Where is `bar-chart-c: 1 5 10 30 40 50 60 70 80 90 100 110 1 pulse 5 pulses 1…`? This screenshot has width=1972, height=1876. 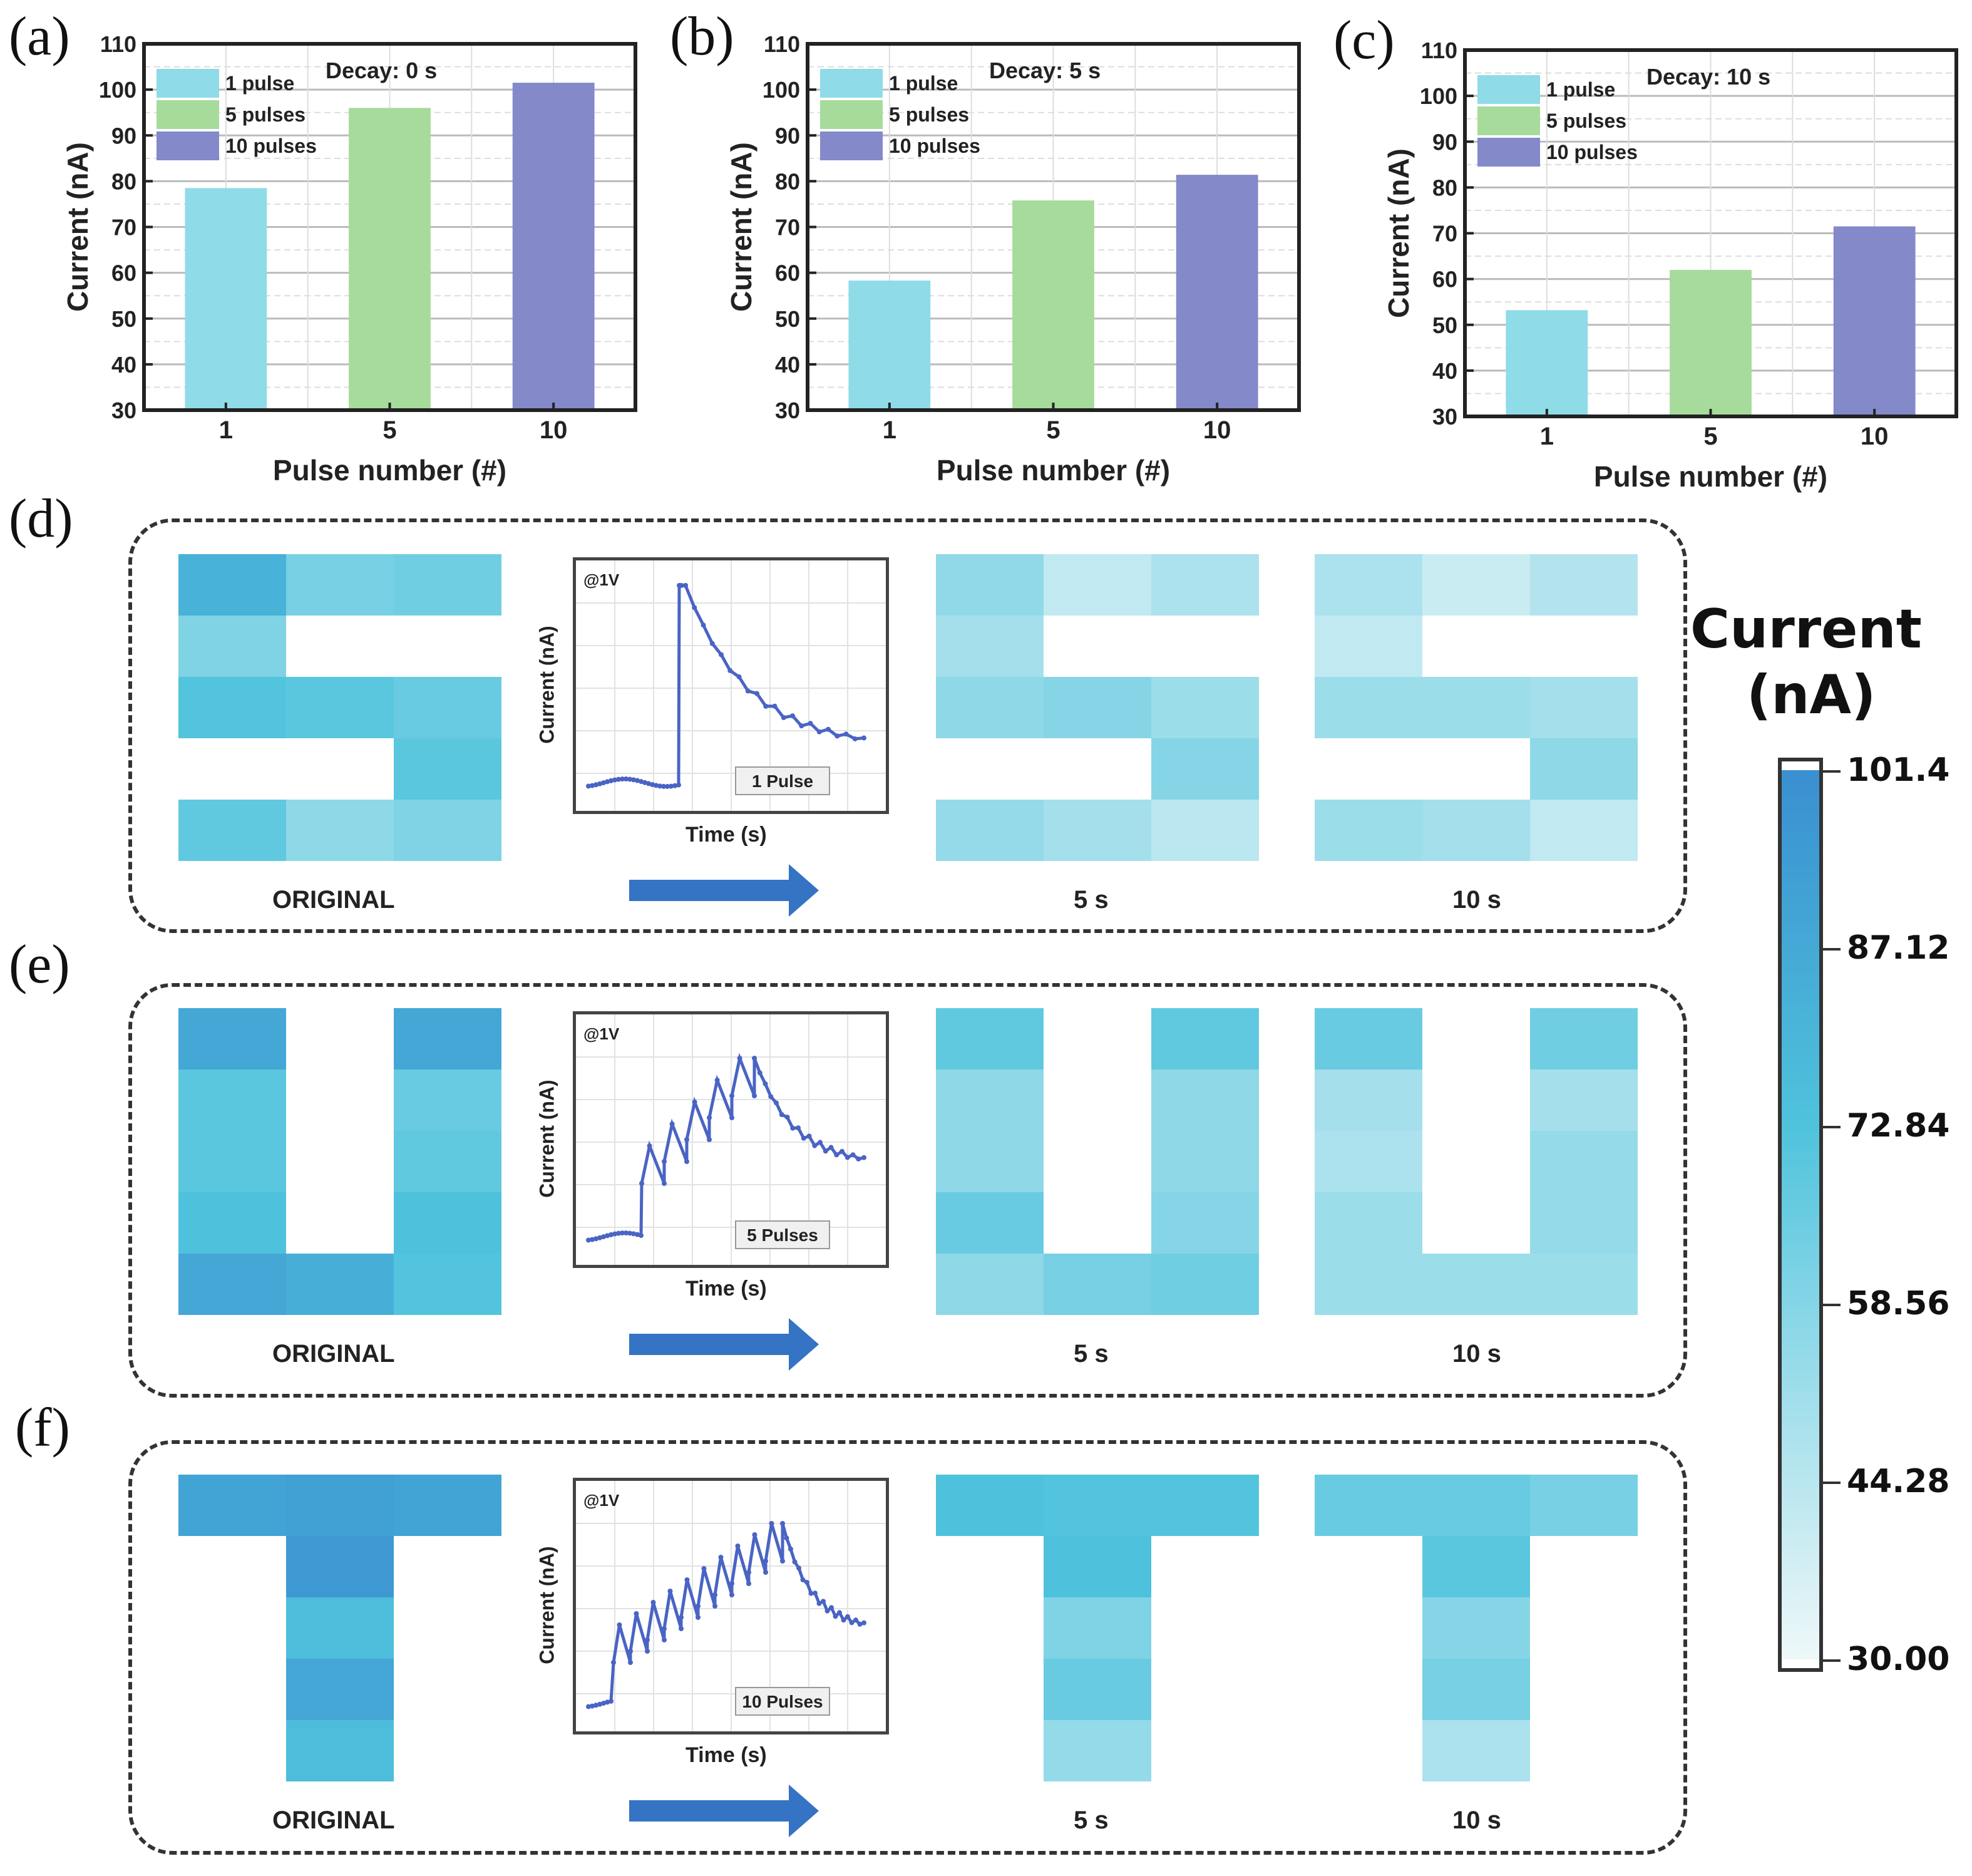
bar-chart-c: 1 5 10 30 40 50 60 70 80 90 100 110 1 pulse 5 pulses 1… is located at coordinates (1674, 260).